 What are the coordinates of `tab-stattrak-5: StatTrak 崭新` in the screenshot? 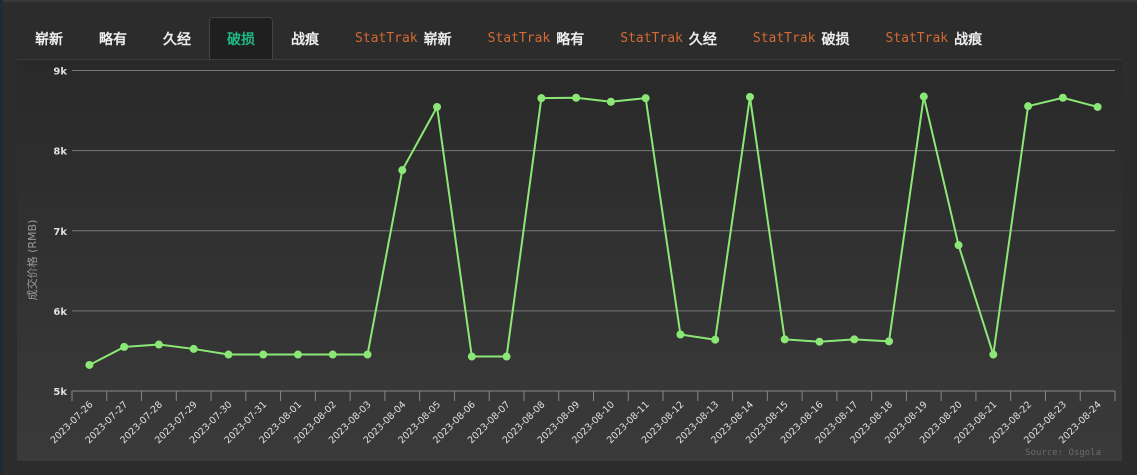 It's located at (403, 38).